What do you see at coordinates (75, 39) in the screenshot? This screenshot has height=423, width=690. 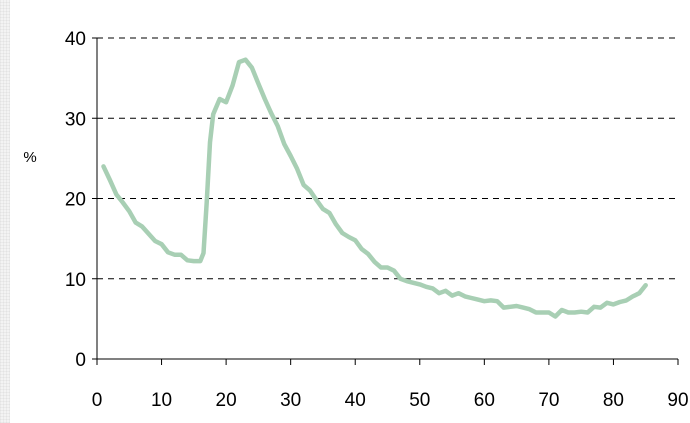 I see `y-tick-label-40: 40` at bounding box center [75, 39].